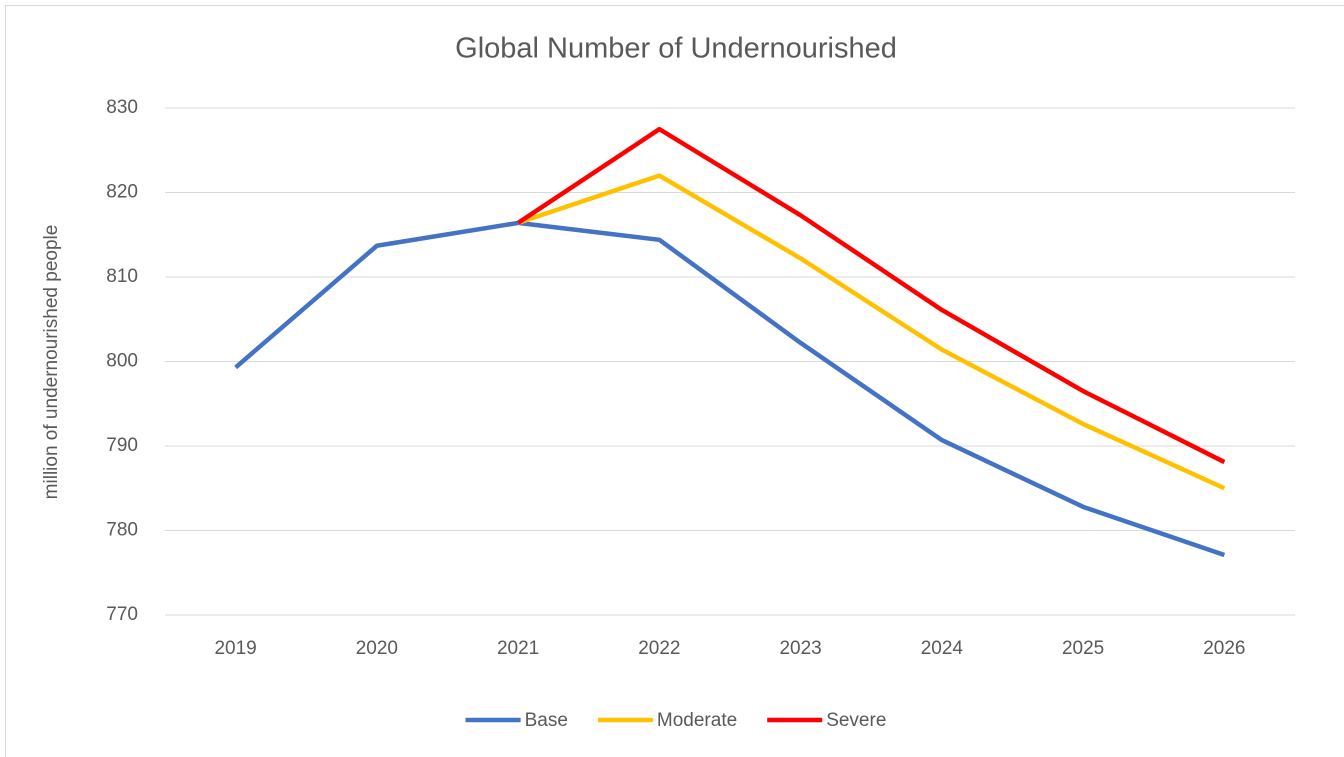 The image size is (1344, 757). Describe the element at coordinates (518, 648) in the screenshot. I see `x-tick-label: 2021` at that location.